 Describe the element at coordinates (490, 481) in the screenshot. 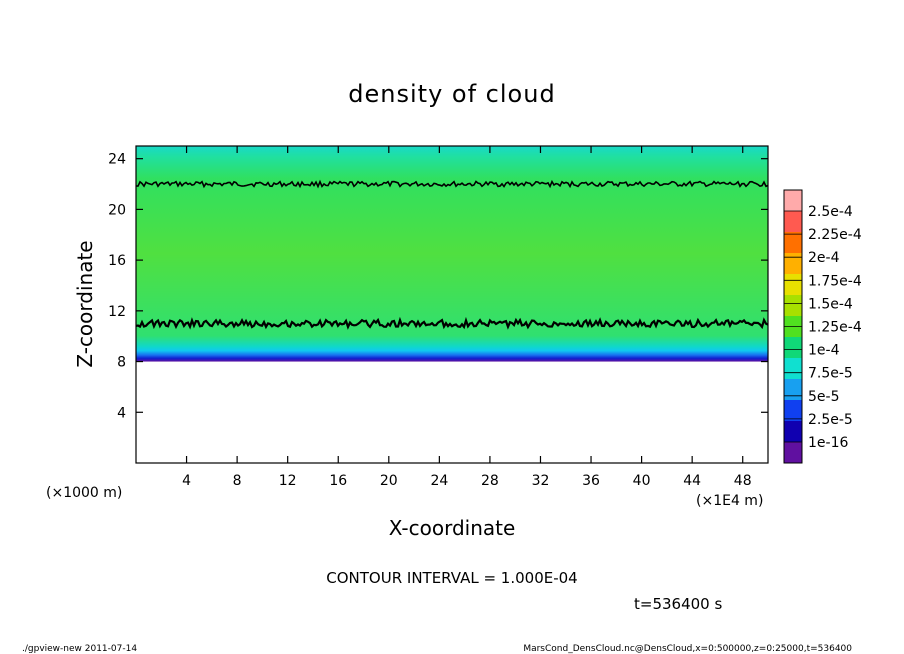

I see `x-tick-label: 28` at that location.